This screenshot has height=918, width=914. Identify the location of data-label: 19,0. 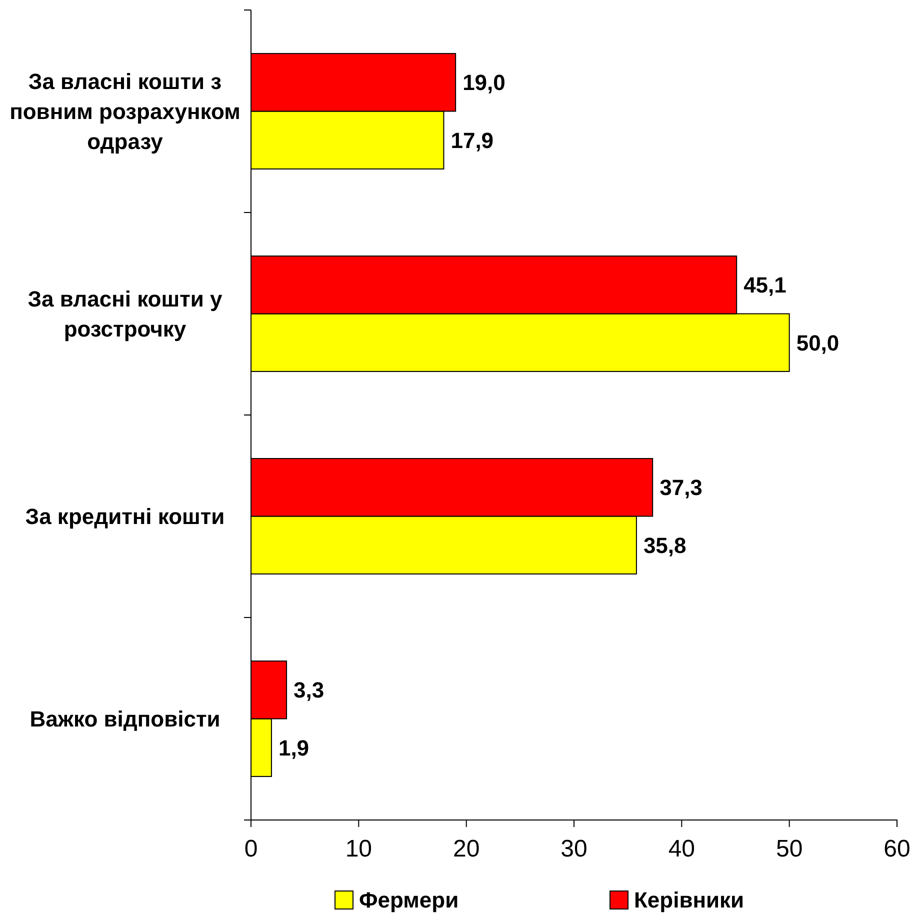
(484, 83).